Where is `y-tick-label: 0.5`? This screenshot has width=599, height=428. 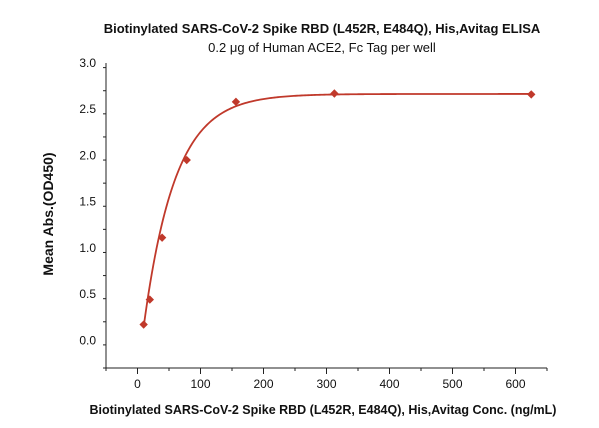
y-tick-label: 0.5 is located at coordinates (87, 294).